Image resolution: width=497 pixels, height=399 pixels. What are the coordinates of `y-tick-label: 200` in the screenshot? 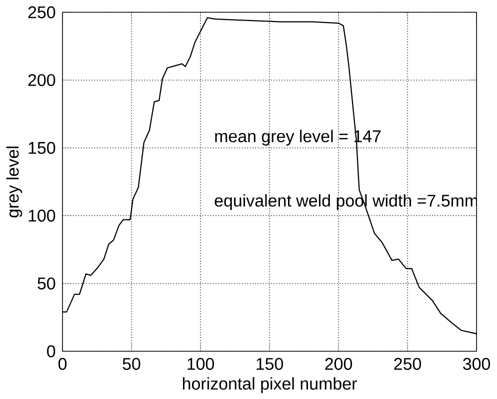 It's located at (42, 80).